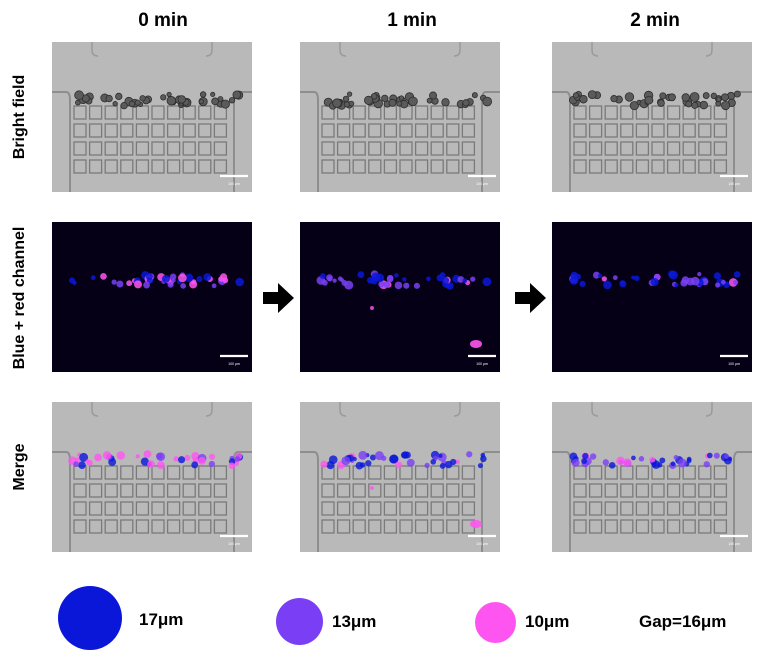 The width and height of the screenshot is (763, 650). Describe the element at coordinates (19, 117) in the screenshot. I see `row-label-bright-field: Bright field` at that location.